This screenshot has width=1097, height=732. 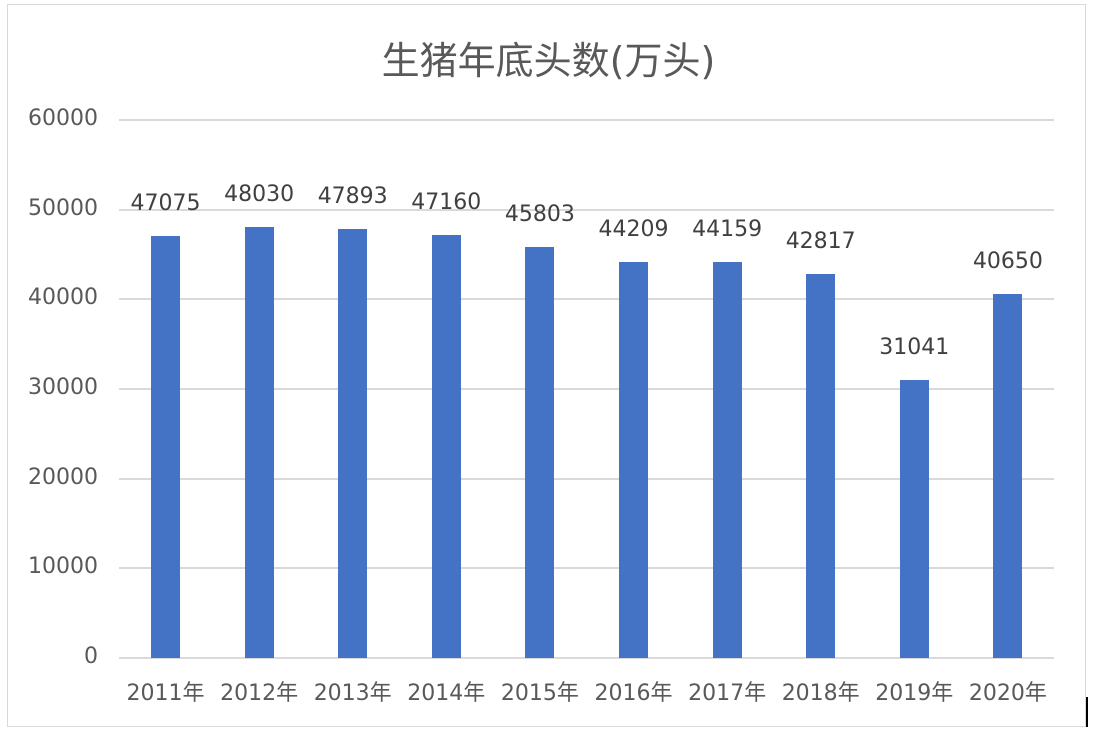 I want to click on bar-2012, so click(x=259, y=442).